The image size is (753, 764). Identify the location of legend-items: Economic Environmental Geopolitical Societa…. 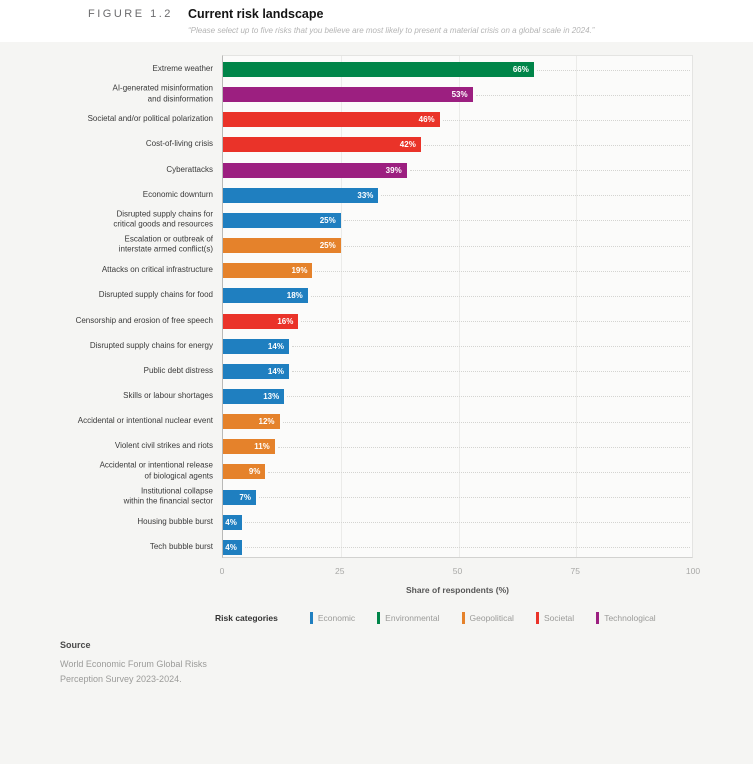
(482, 618).